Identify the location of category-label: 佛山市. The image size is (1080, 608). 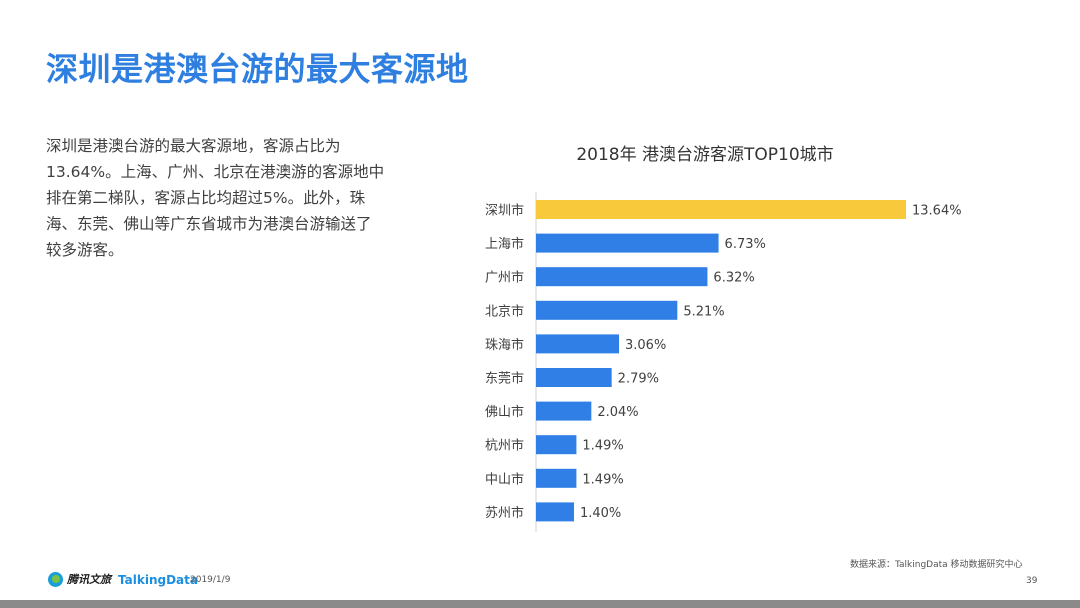
(504, 412).